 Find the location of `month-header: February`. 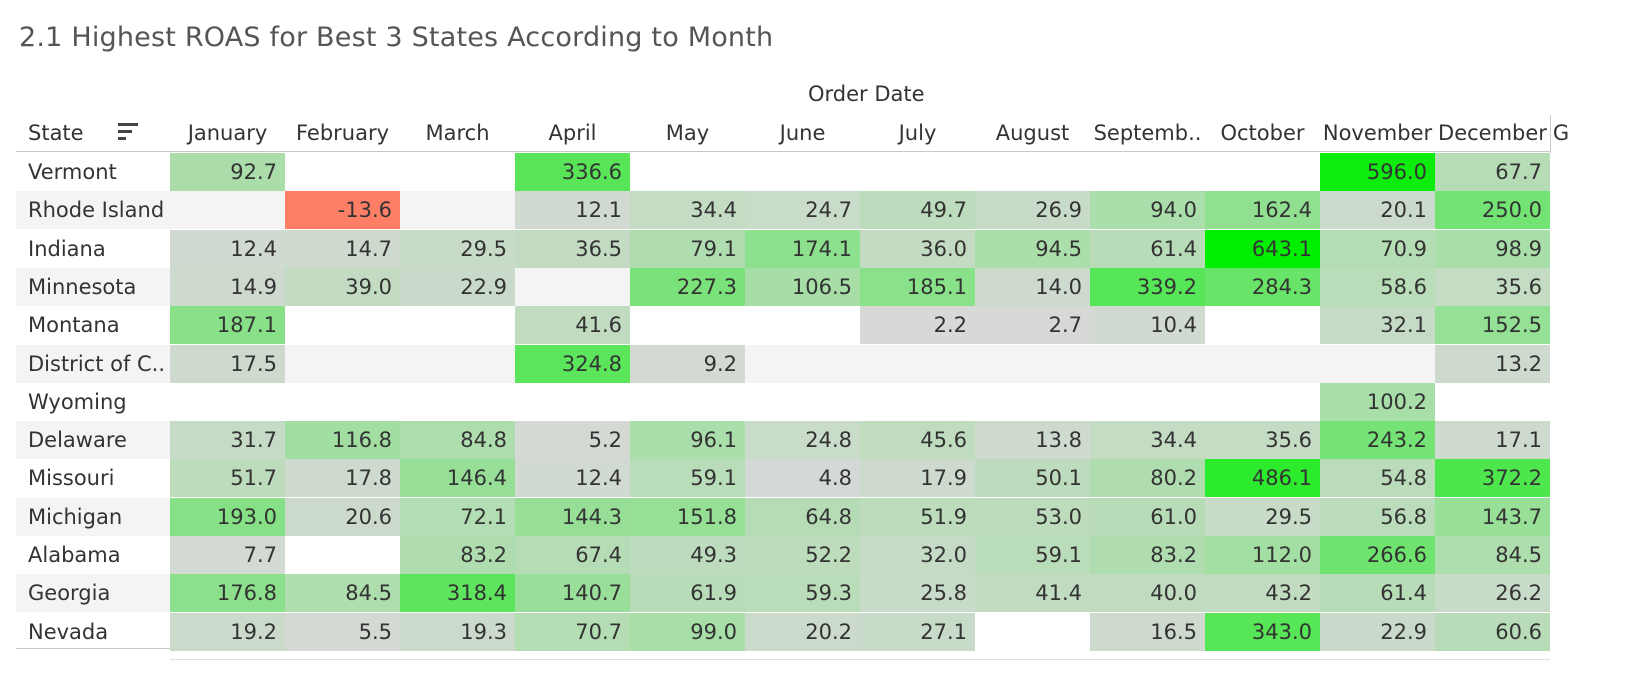

month-header: February is located at coordinates (342, 133).